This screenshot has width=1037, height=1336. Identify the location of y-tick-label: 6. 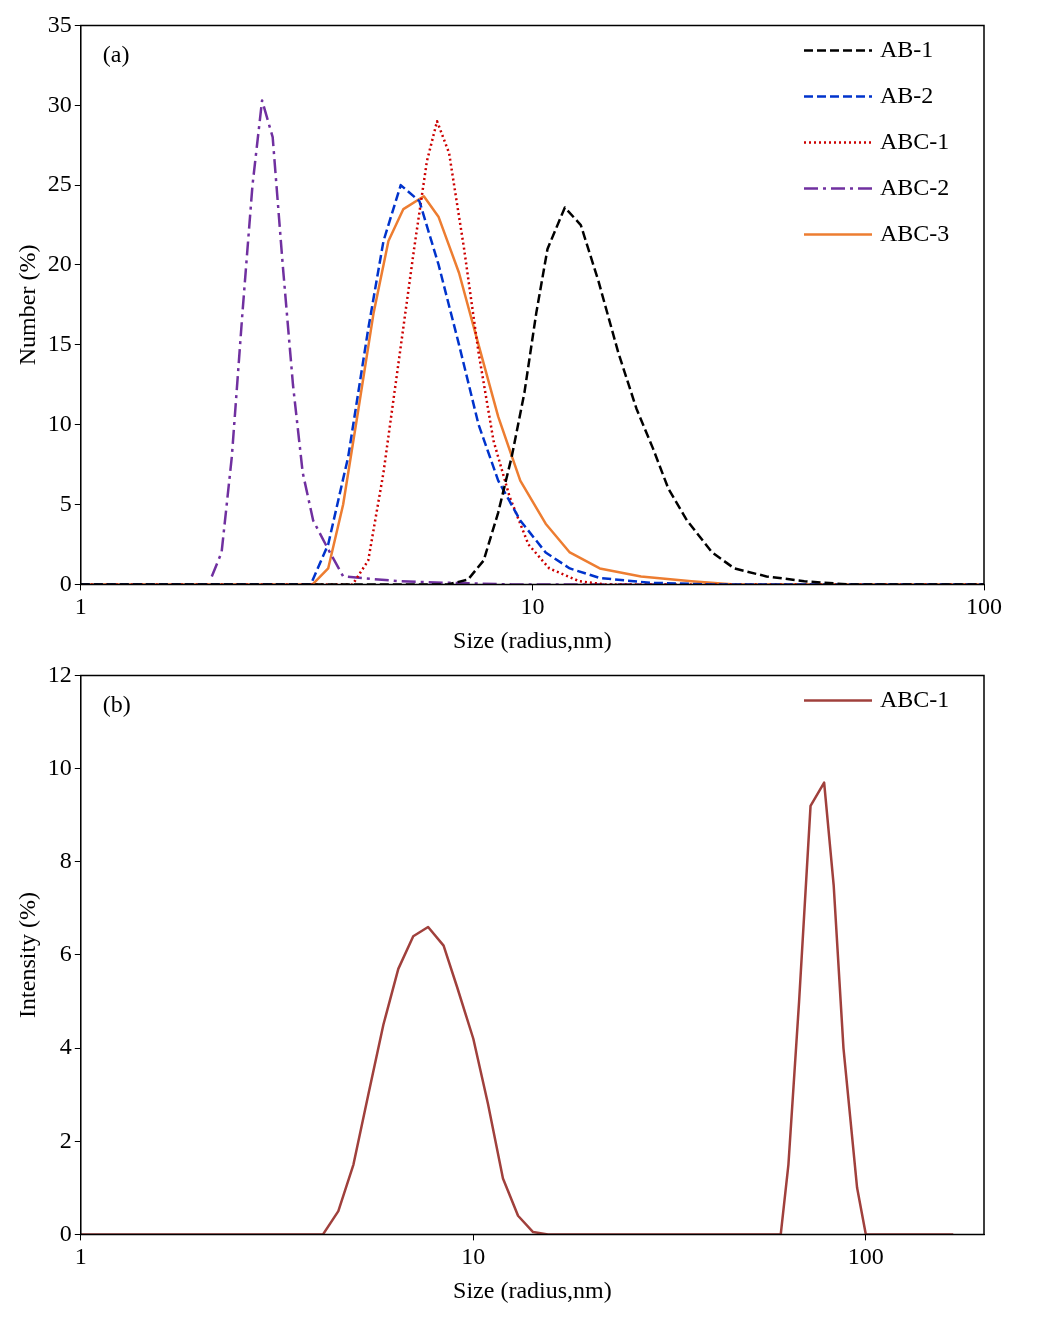
(65, 953).